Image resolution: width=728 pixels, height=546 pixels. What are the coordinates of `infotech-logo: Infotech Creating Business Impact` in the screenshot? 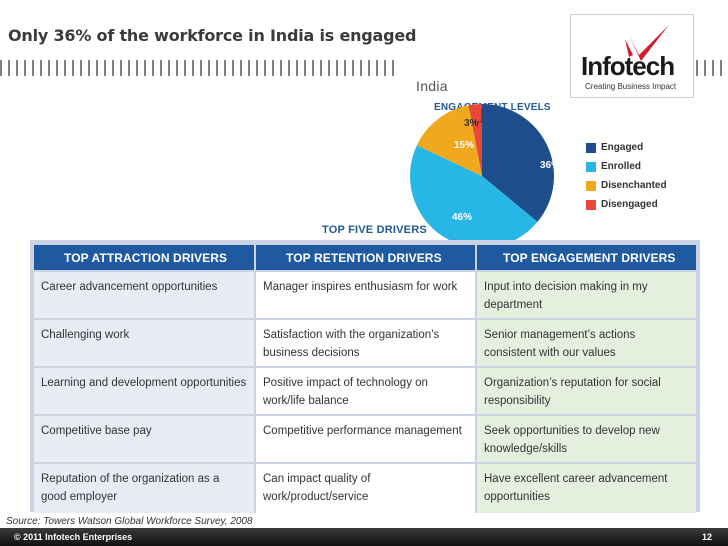 It's located at (632, 56).